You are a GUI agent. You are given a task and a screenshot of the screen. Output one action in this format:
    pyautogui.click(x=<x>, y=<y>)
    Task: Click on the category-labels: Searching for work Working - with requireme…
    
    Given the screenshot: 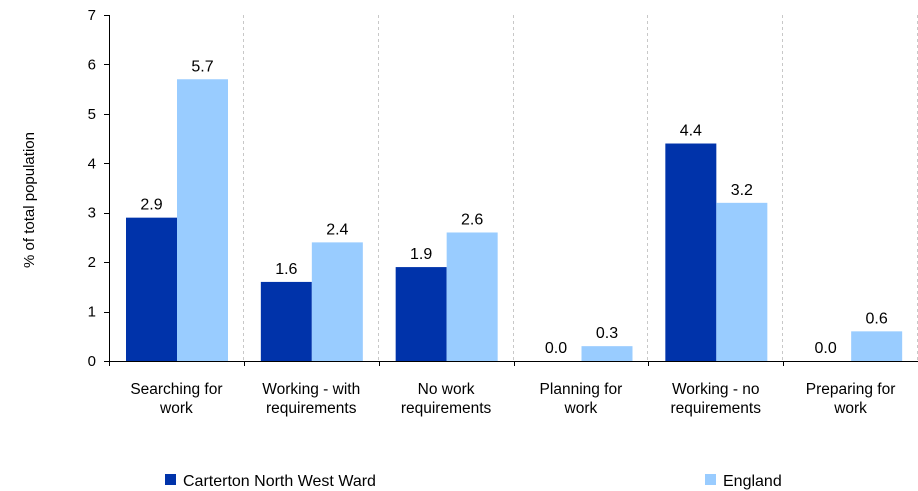 What is the action you would take?
    pyautogui.click(x=512, y=399)
    